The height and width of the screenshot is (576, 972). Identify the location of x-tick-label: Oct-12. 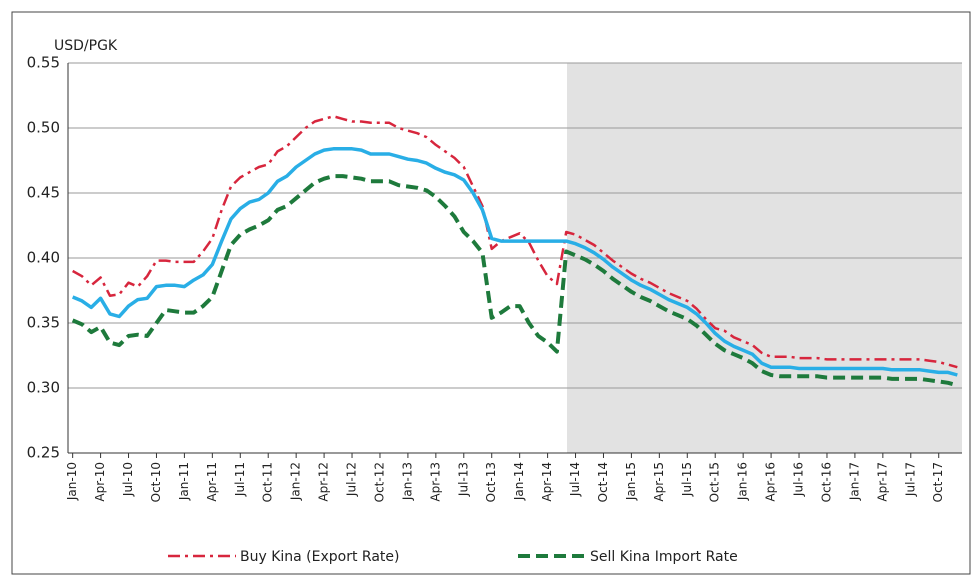
(379, 482).